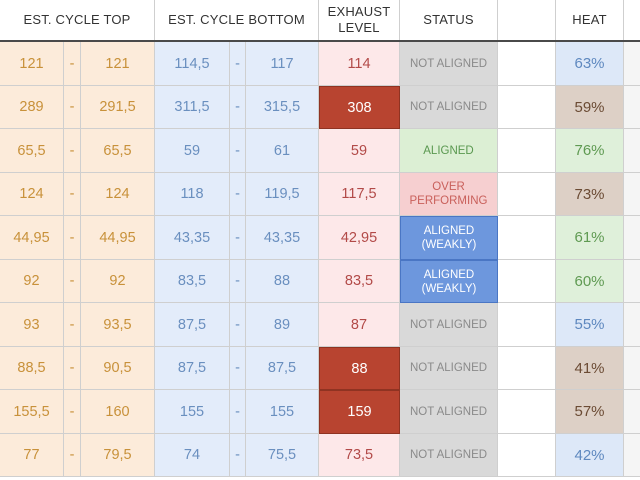  What do you see at coordinates (359, 194) in the screenshot?
I see `exhaust-level-cell: 117,5` at bounding box center [359, 194].